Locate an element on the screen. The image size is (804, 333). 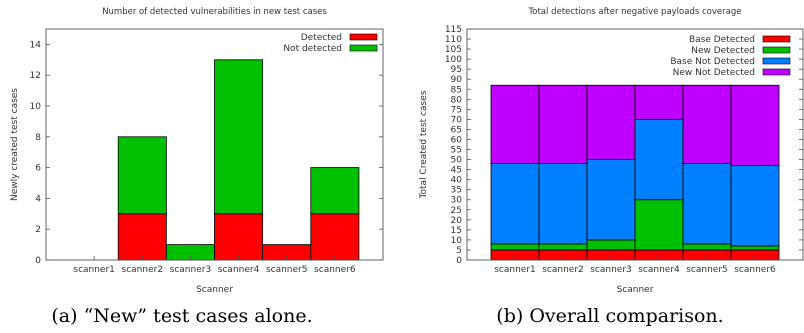
y-tick-label: 30 is located at coordinates (457, 201).